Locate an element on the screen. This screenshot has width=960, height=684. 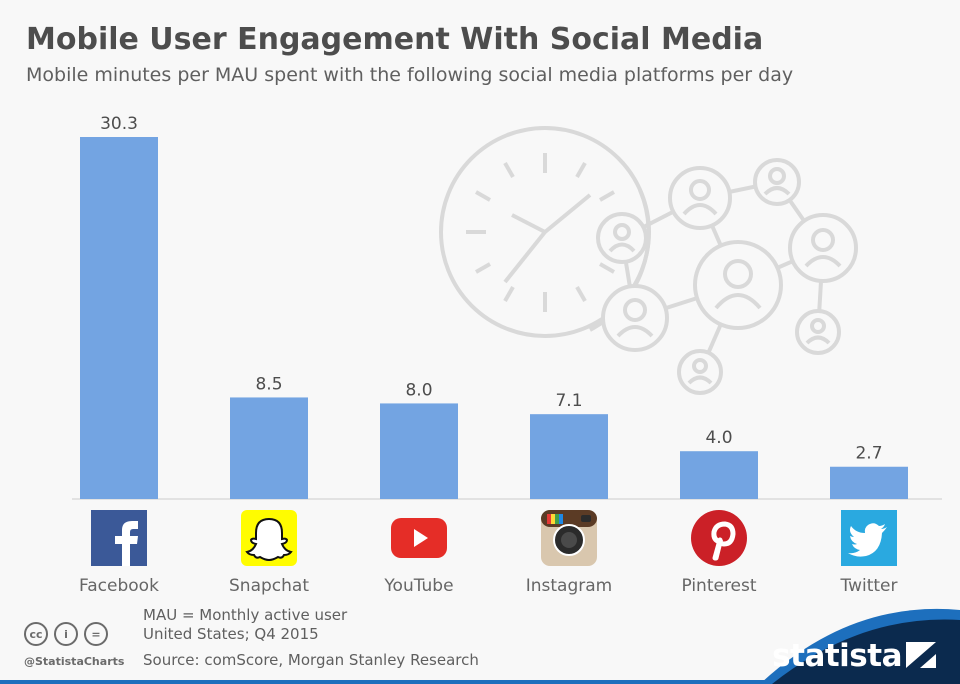
value-label-twitter: 2.7 is located at coordinates (868, 454).